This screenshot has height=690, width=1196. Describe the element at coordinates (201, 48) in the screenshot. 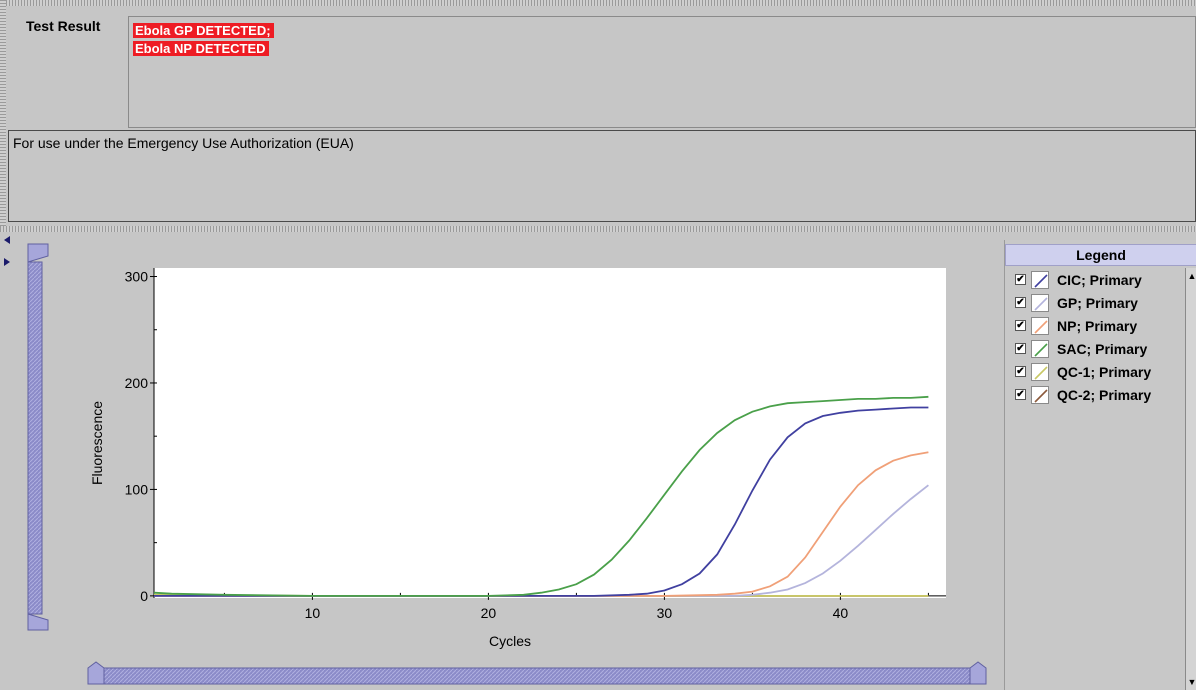

I see `result-line-np: Ebola NP DETECTED` at that location.